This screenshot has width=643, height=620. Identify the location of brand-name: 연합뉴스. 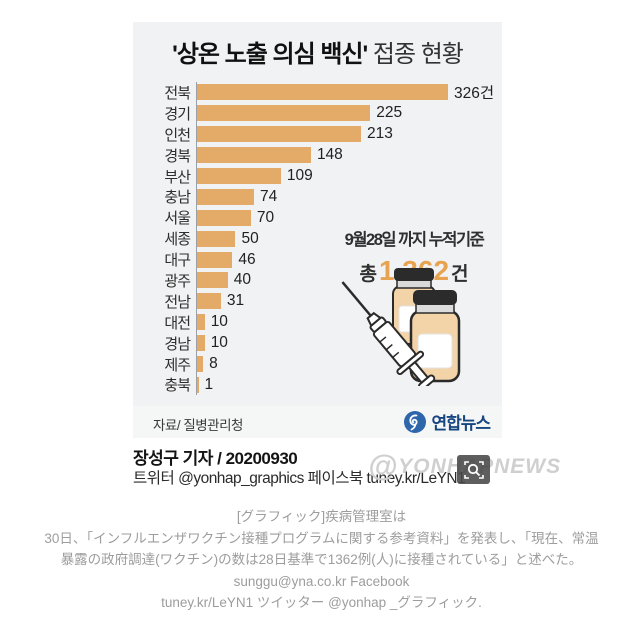
(461, 423).